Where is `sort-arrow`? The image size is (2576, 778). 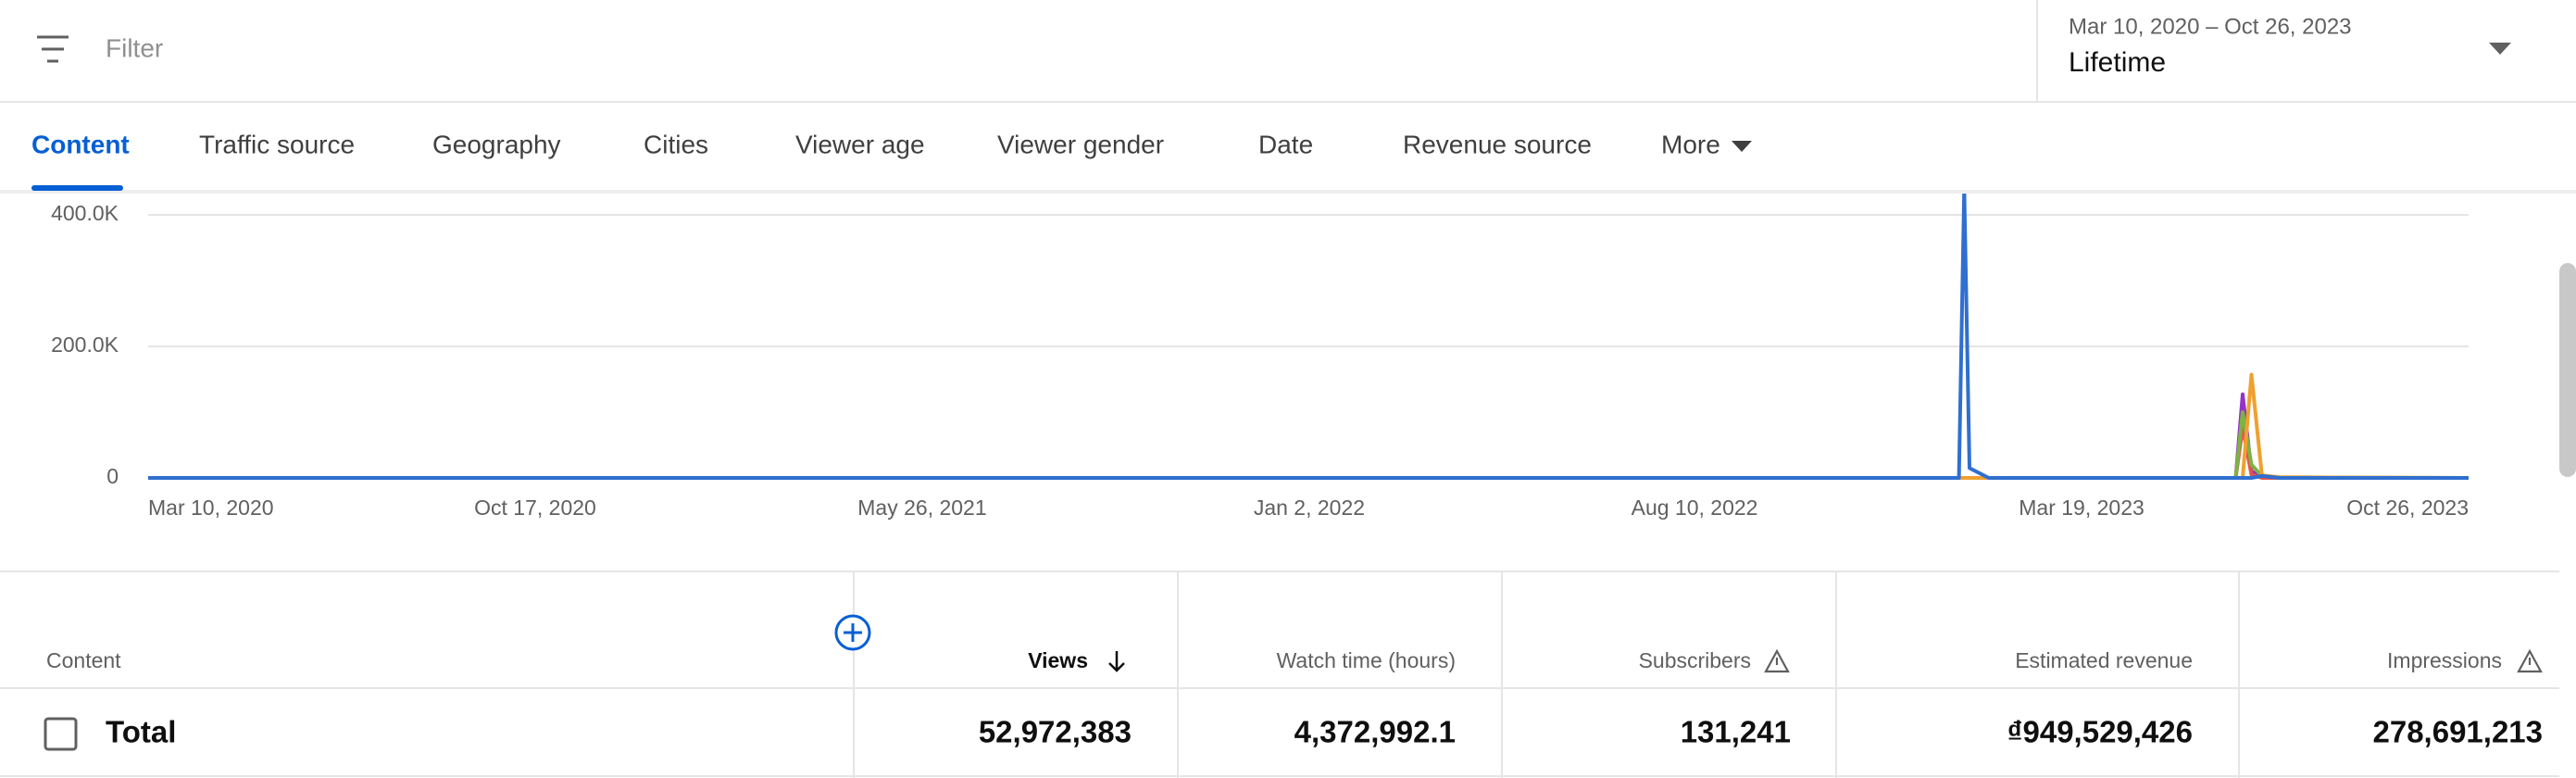 sort-arrow is located at coordinates (1116, 661).